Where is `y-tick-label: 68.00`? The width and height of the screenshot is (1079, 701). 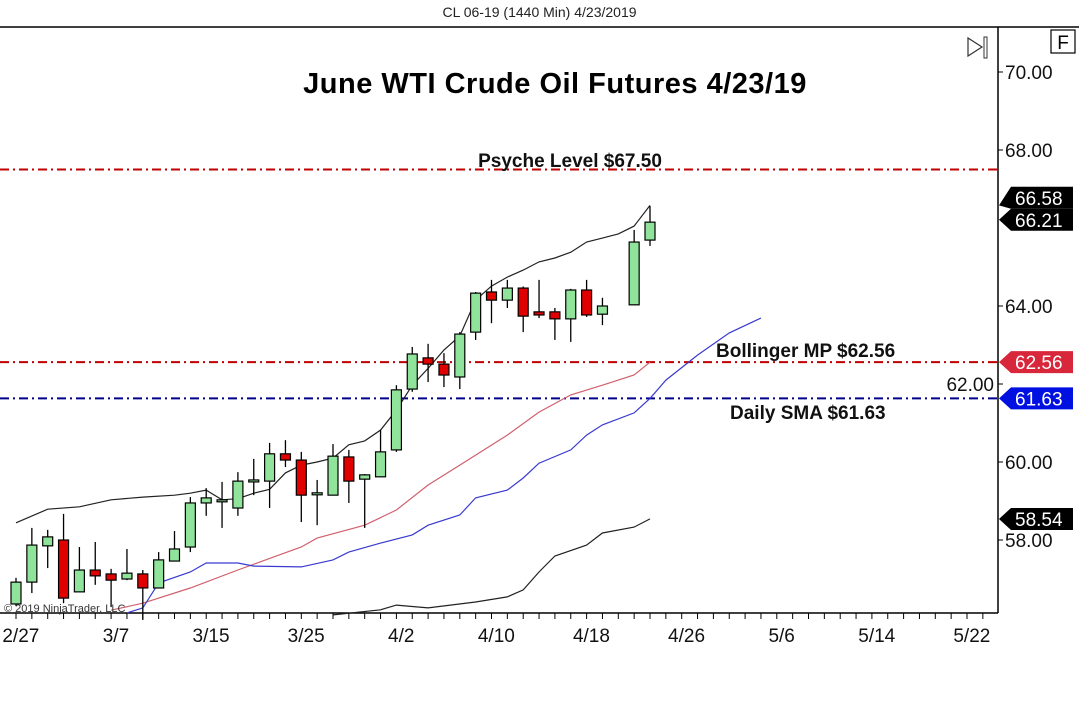 y-tick-label: 68.00 is located at coordinates (1029, 151).